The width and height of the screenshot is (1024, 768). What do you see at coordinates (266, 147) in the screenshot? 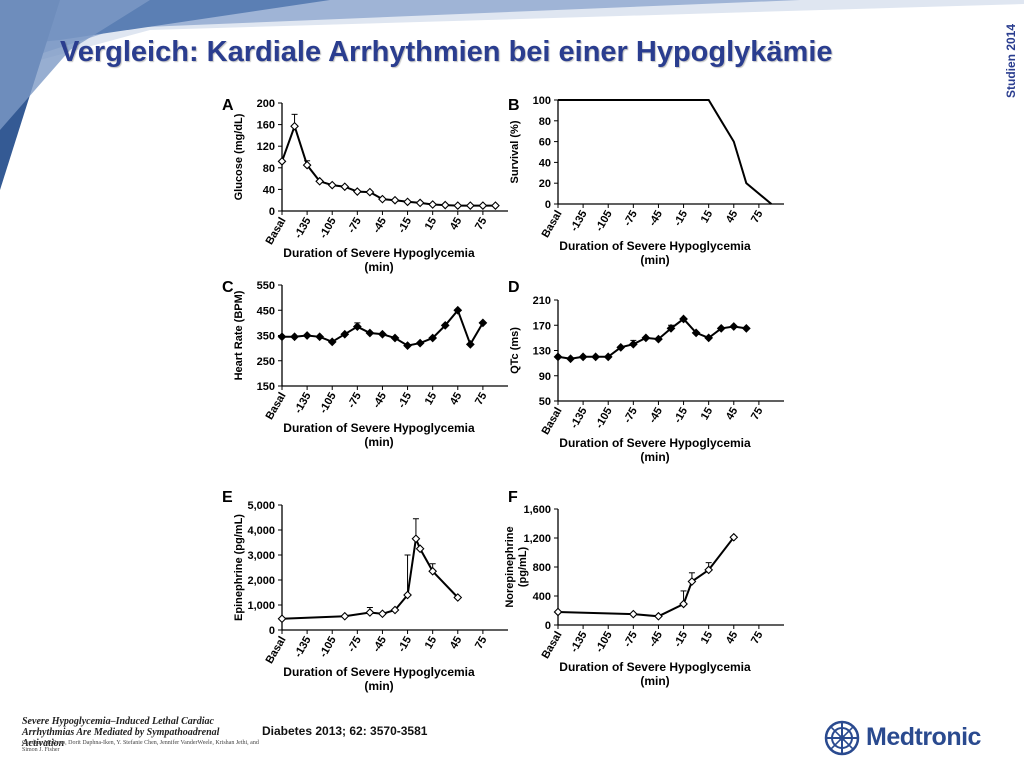
I see `y-tick-label: 120` at bounding box center [266, 147].